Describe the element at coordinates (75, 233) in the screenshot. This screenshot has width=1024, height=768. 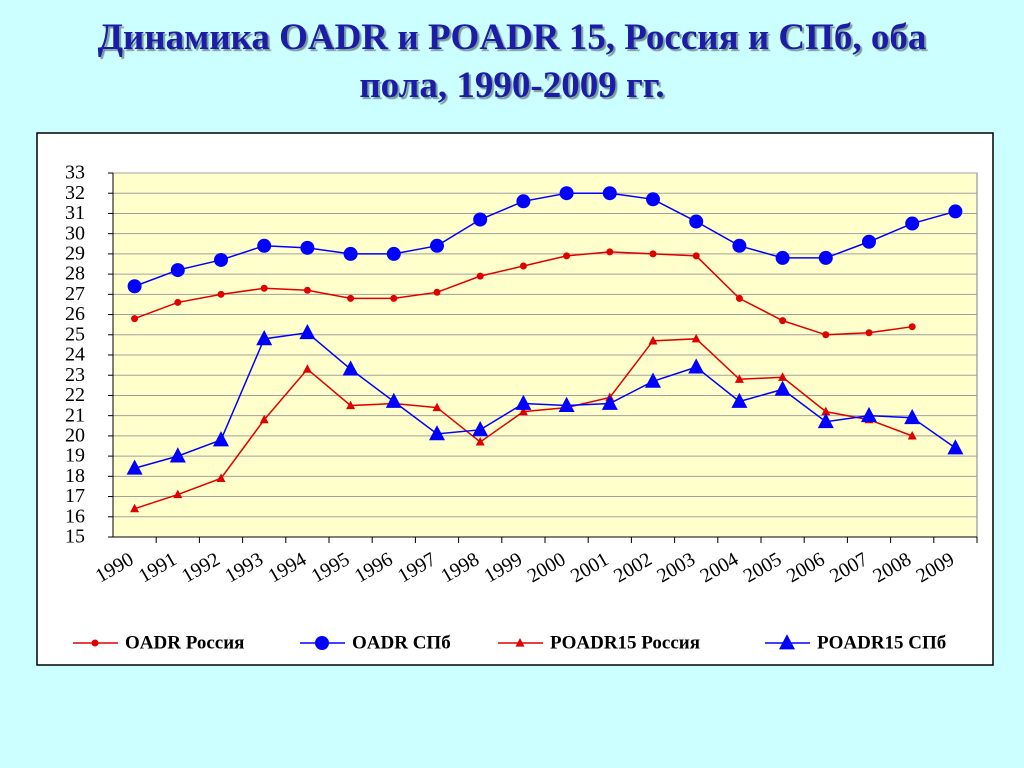
I see `y-tick-label: 30` at that location.